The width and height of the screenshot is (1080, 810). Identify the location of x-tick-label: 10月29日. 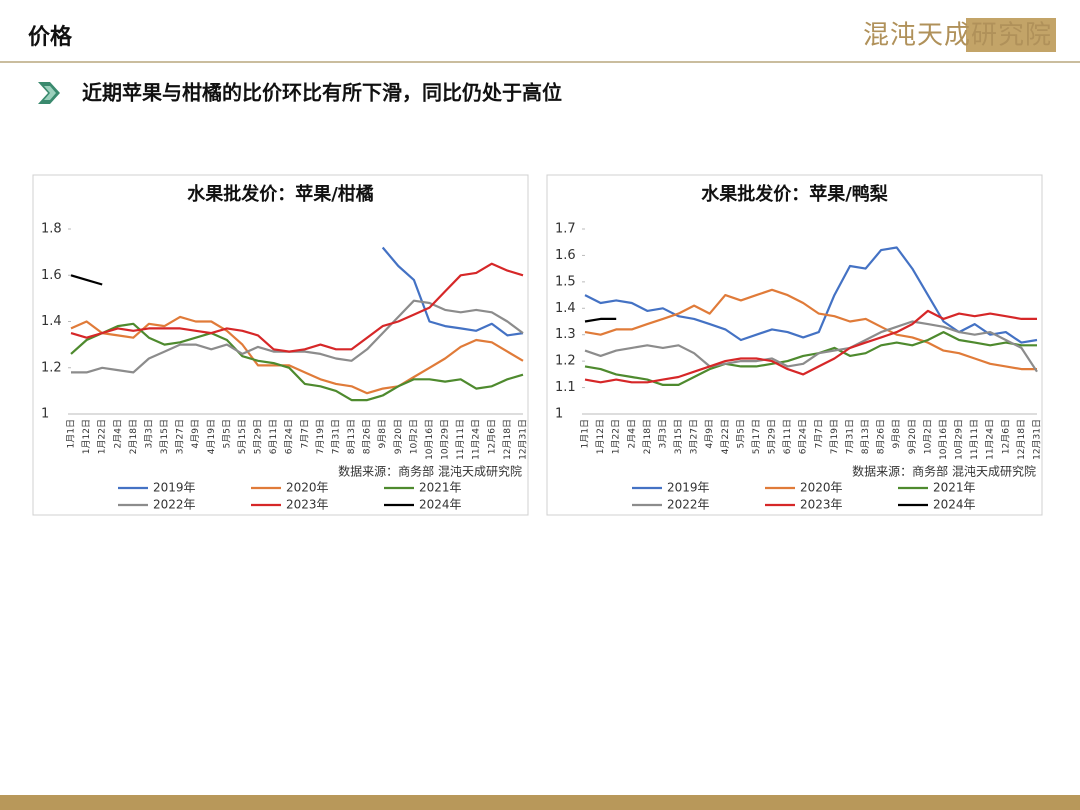
(959, 439).